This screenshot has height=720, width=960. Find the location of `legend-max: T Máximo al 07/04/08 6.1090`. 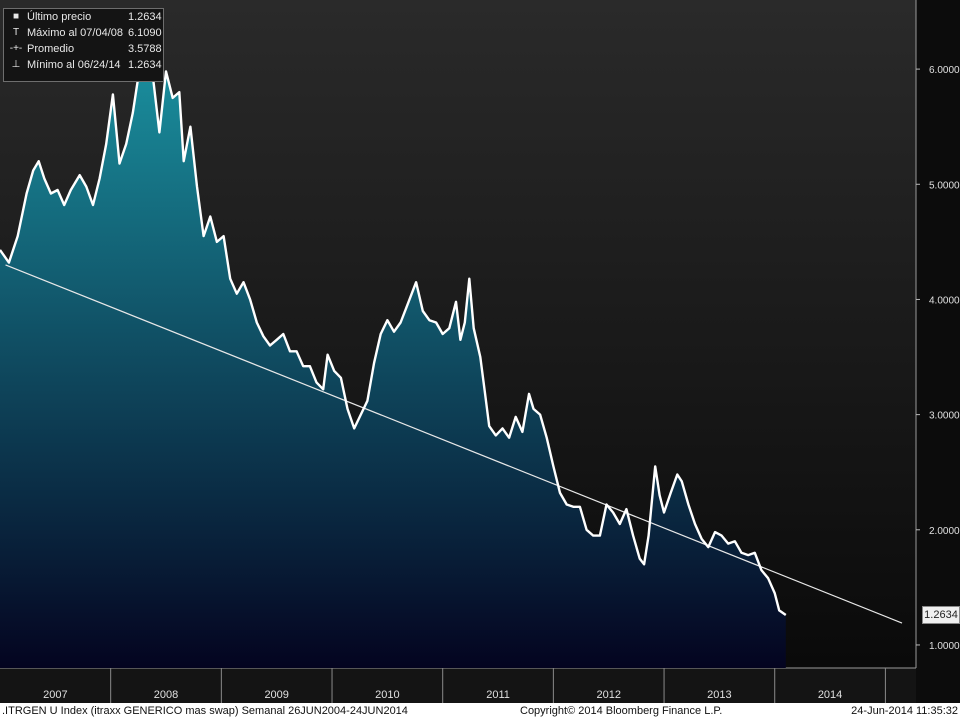

legend-max: T Máximo al 07/04/08 6.1090 is located at coordinates (83, 33).